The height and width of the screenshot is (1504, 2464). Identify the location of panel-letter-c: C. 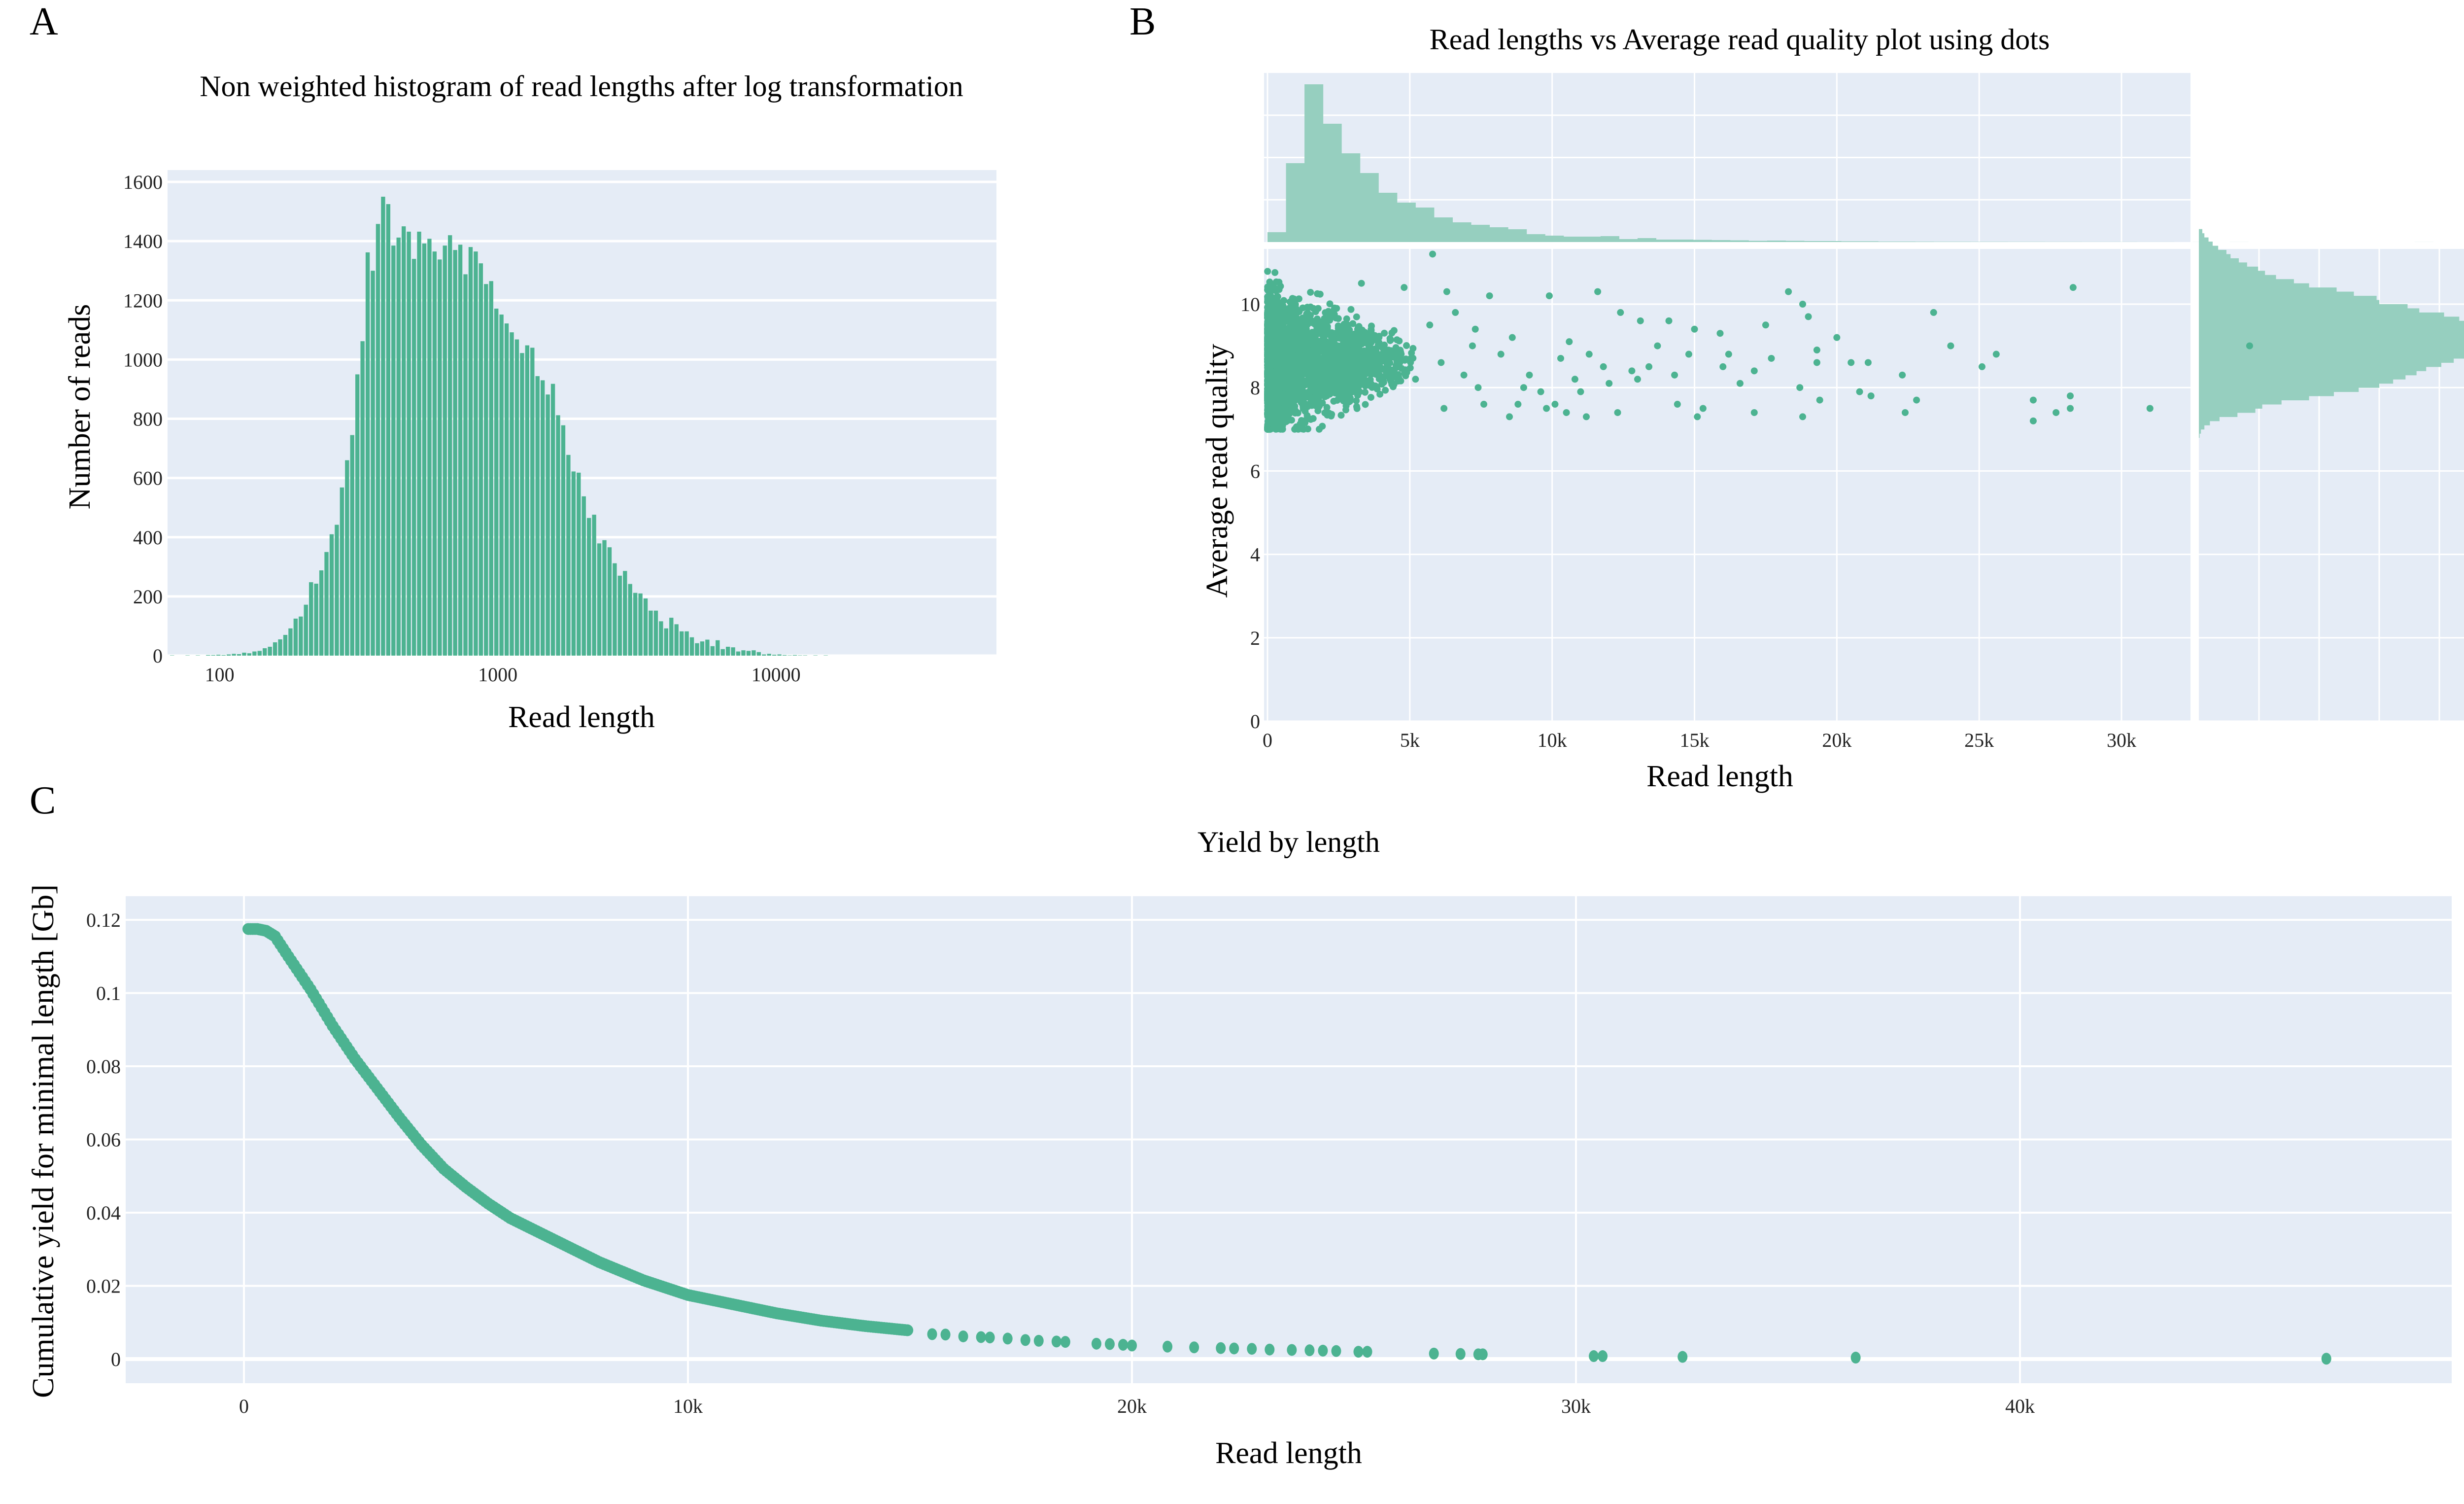
(43, 801).